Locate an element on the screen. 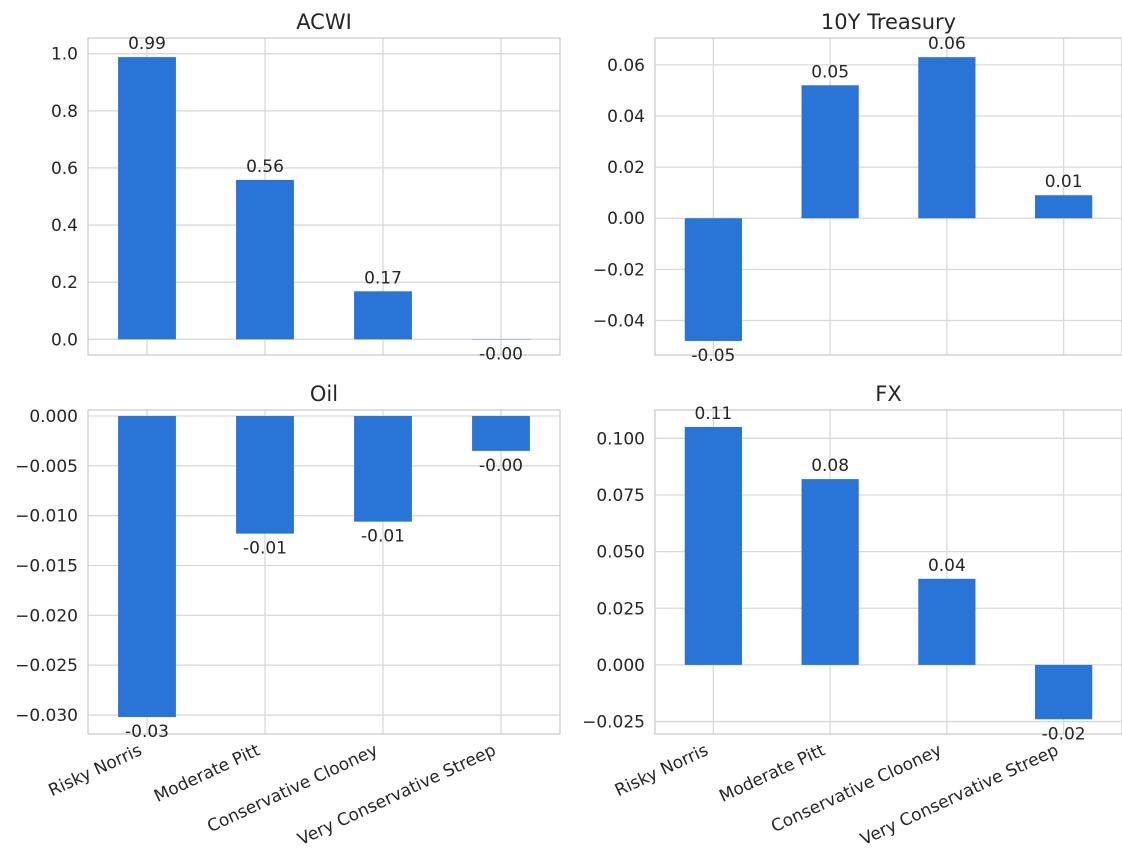  chart-title: ACWI is located at coordinates (324, 22).